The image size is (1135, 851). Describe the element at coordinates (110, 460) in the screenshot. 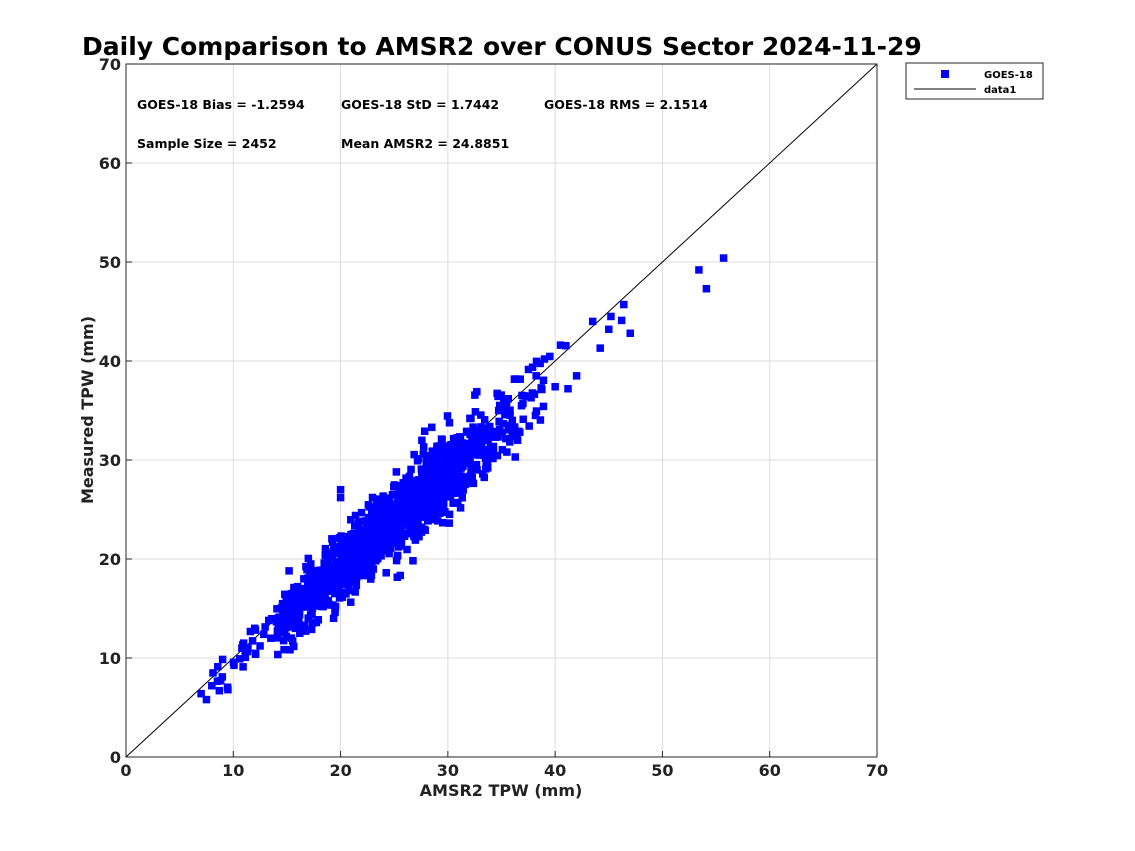

I see `y-tick-label: 30` at that location.